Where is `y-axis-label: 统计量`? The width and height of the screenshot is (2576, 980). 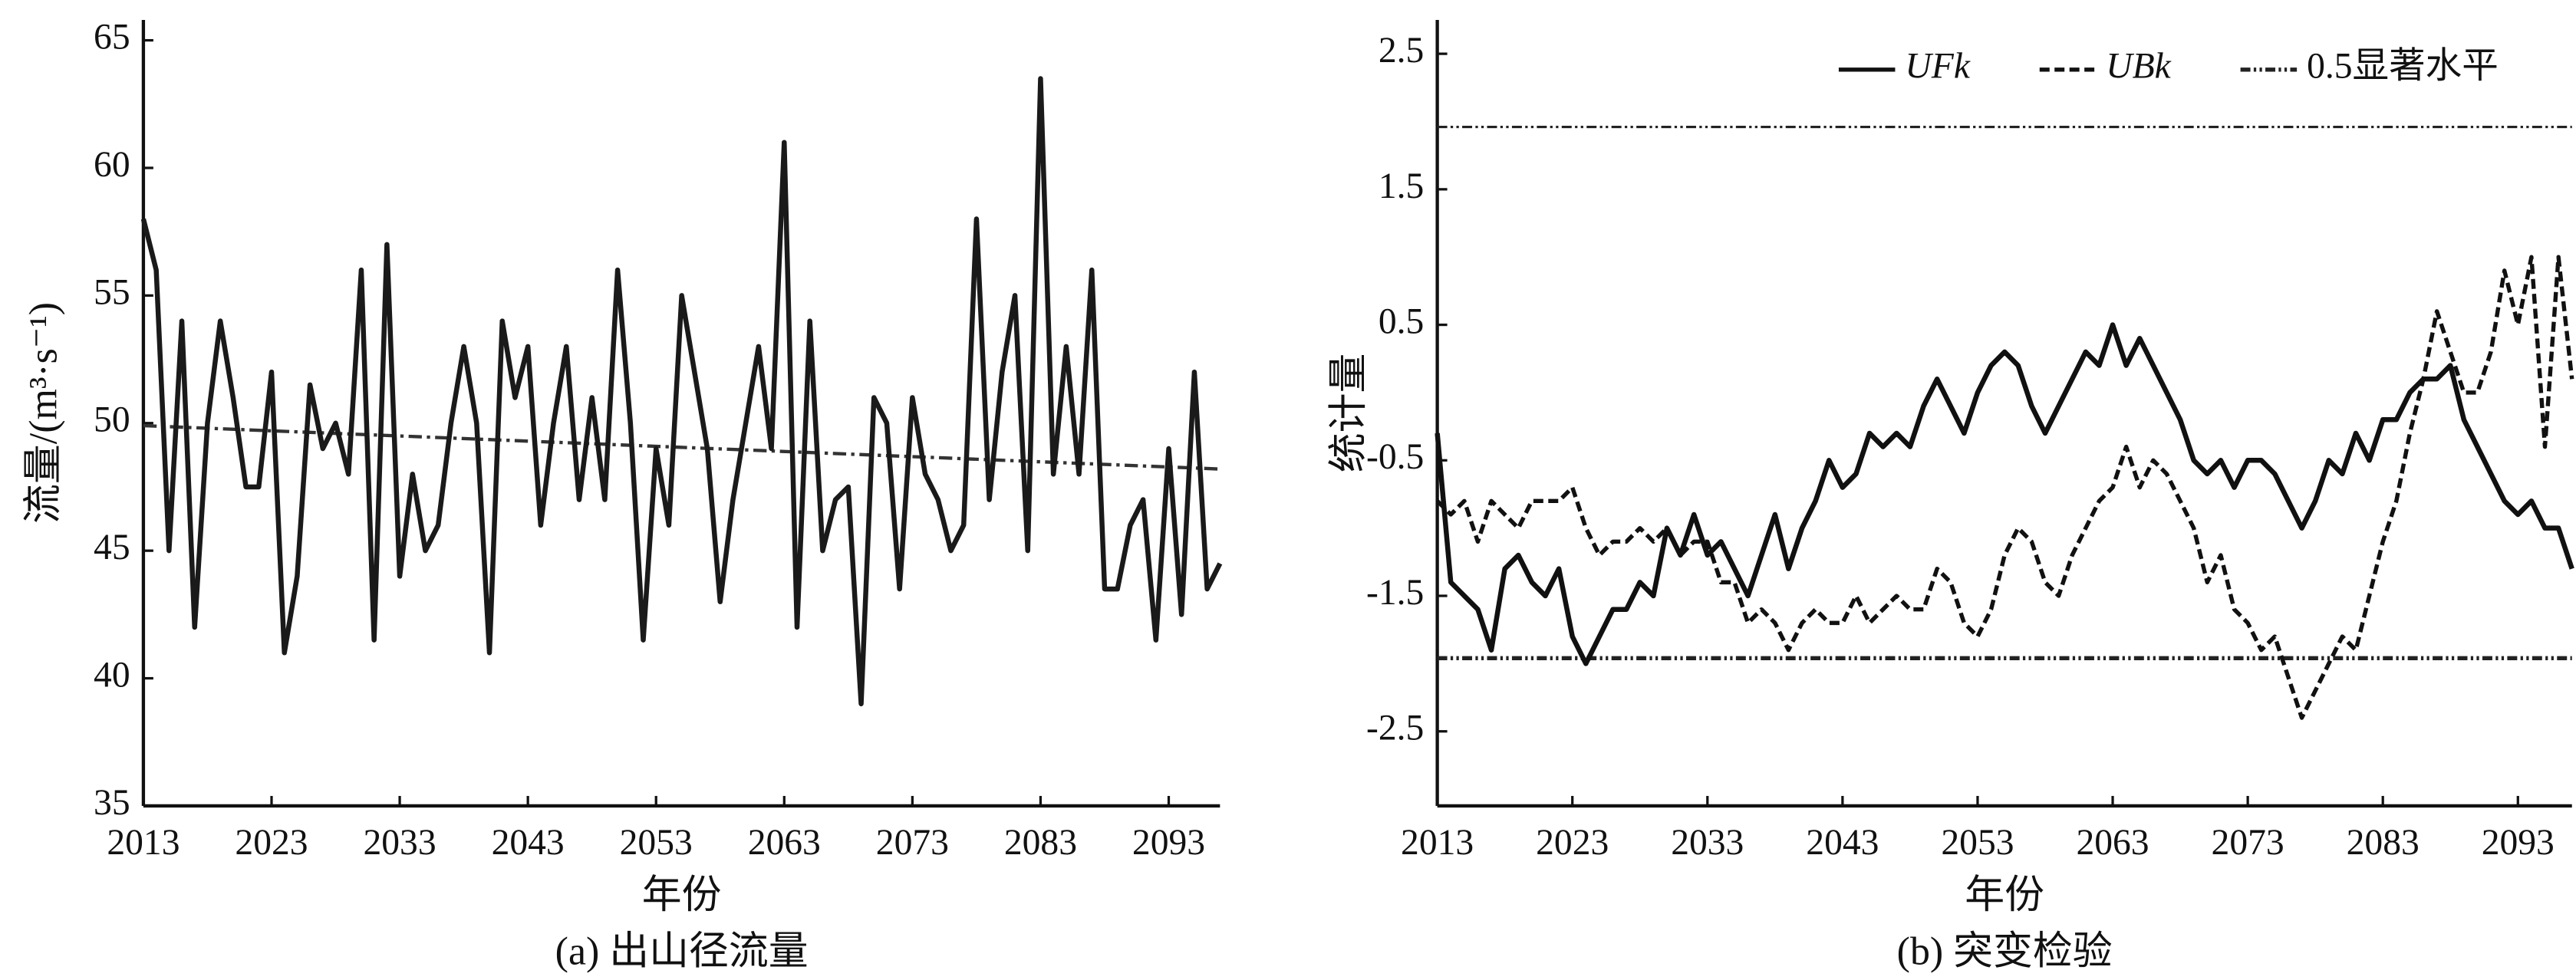 y-axis-label: 统计量 is located at coordinates (1349, 413).